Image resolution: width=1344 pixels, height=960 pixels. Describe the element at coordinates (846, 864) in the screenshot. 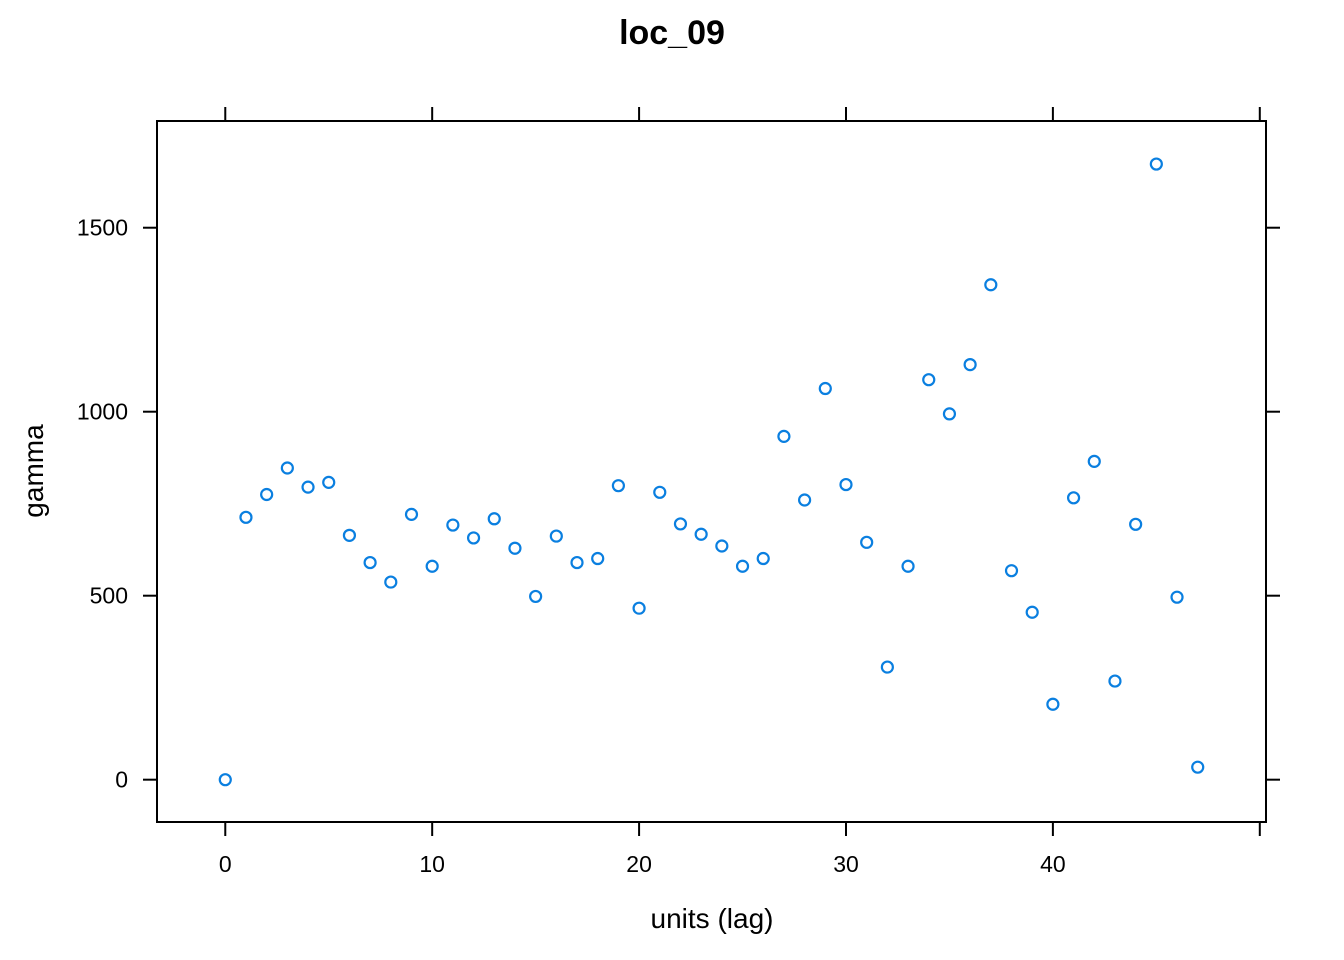

I see `x-tick-label: 30` at that location.